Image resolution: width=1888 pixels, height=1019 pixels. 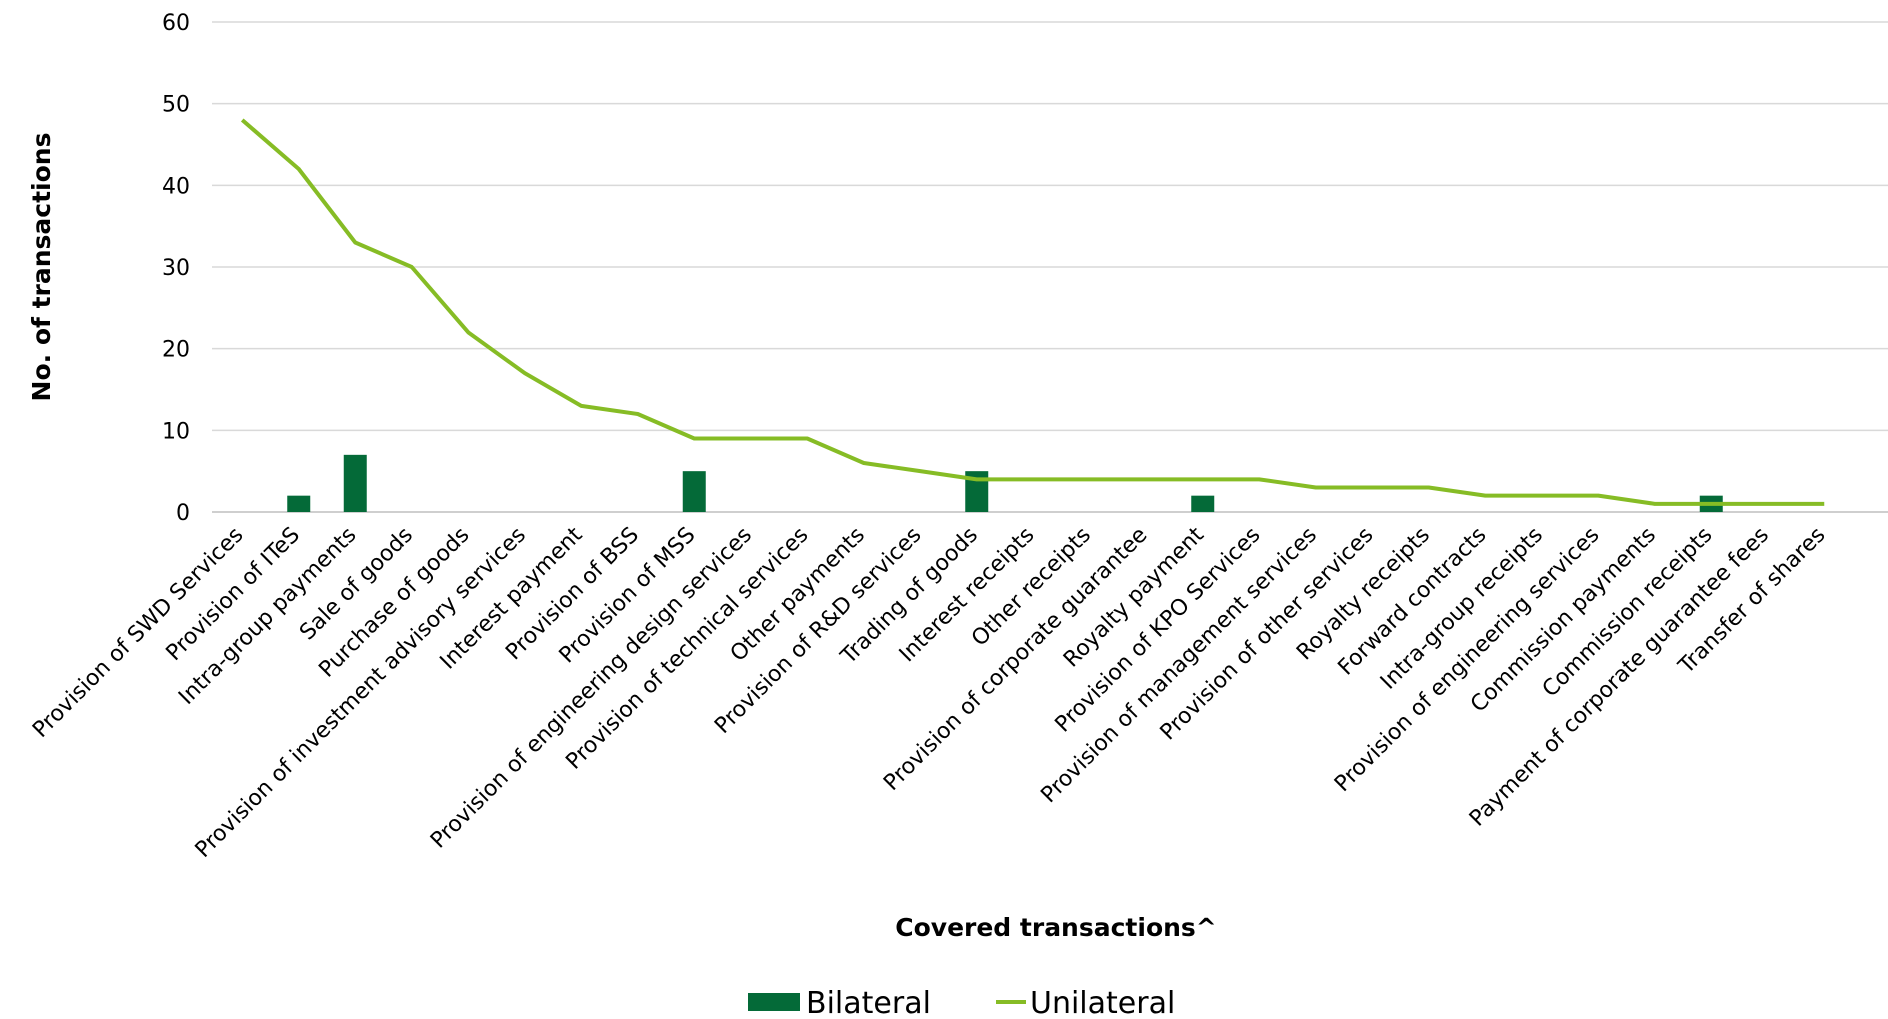 What do you see at coordinates (868, 1002) in the screenshot?
I see `legend-label-bilateral: Bilateral` at bounding box center [868, 1002].